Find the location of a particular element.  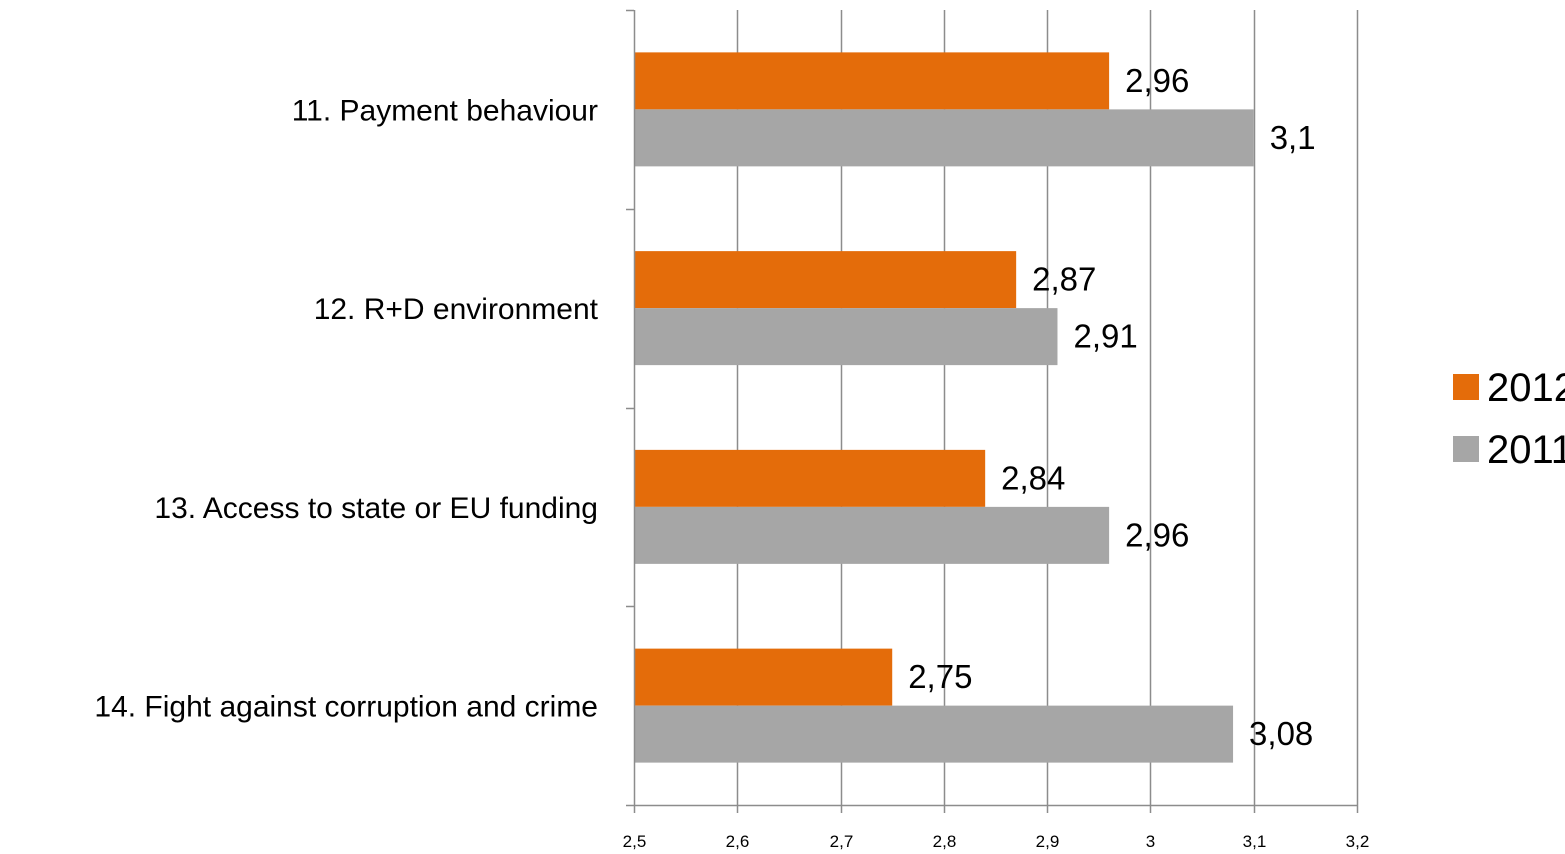

data-label: 3,08 is located at coordinates (1281, 733).